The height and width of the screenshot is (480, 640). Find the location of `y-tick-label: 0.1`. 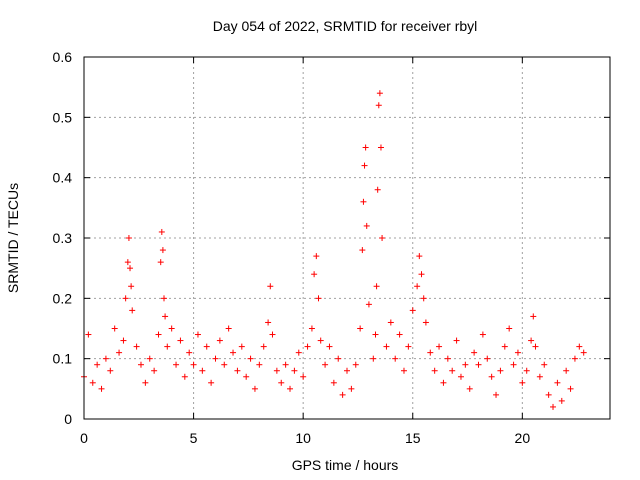

y-tick-label: 0.1 is located at coordinates (63, 359).